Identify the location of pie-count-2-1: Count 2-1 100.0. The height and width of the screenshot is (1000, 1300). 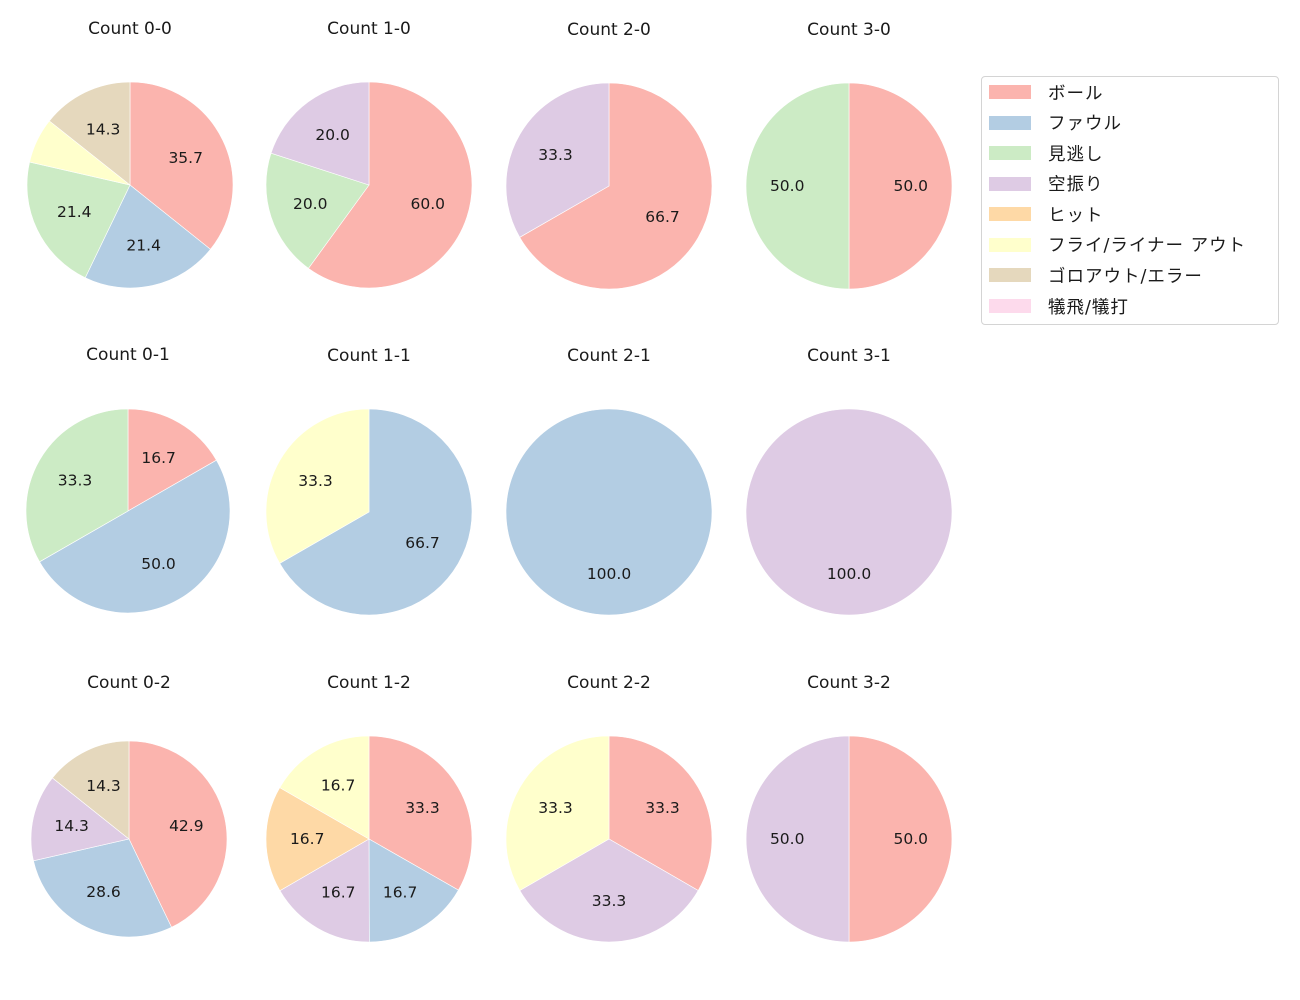
(609, 481).